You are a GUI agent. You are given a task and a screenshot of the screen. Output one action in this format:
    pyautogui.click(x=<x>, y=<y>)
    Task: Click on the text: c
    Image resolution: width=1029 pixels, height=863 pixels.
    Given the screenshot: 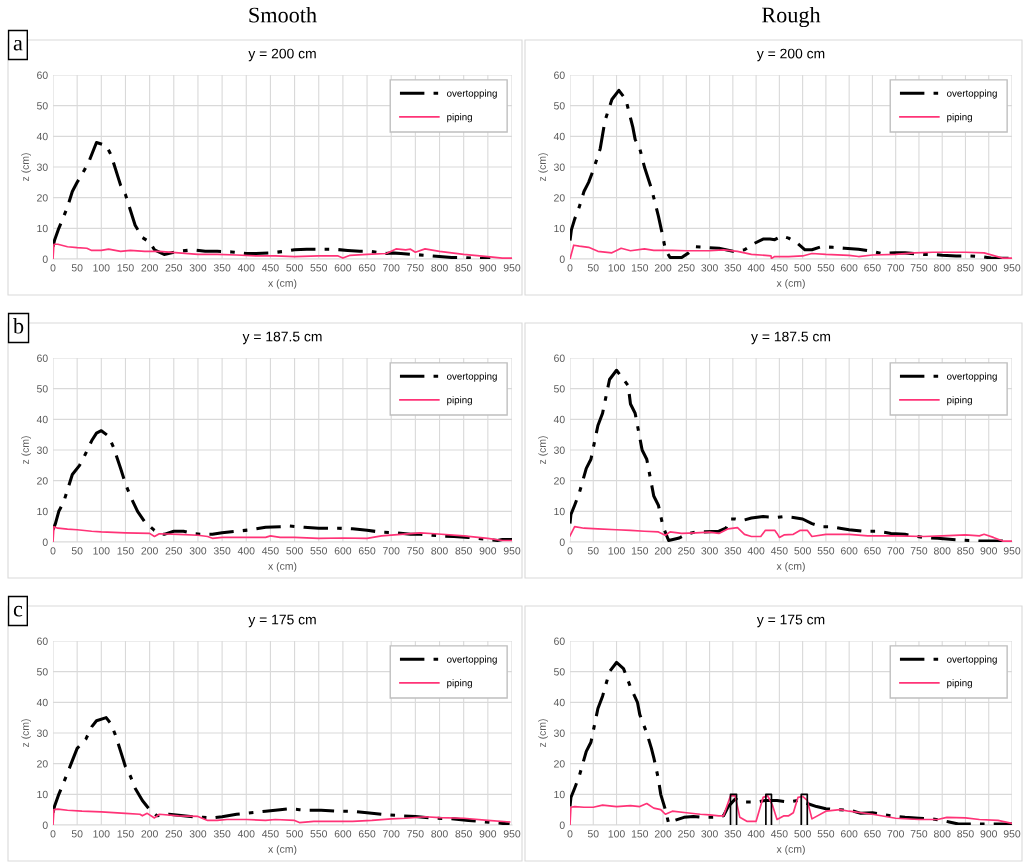 What is the action you would take?
    pyautogui.click(x=18, y=611)
    